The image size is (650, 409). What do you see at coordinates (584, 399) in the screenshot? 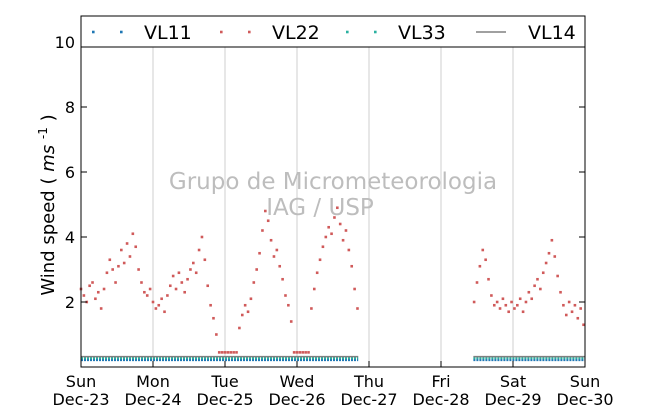
I see `x-tick-date: Dec-30` at bounding box center [584, 399].